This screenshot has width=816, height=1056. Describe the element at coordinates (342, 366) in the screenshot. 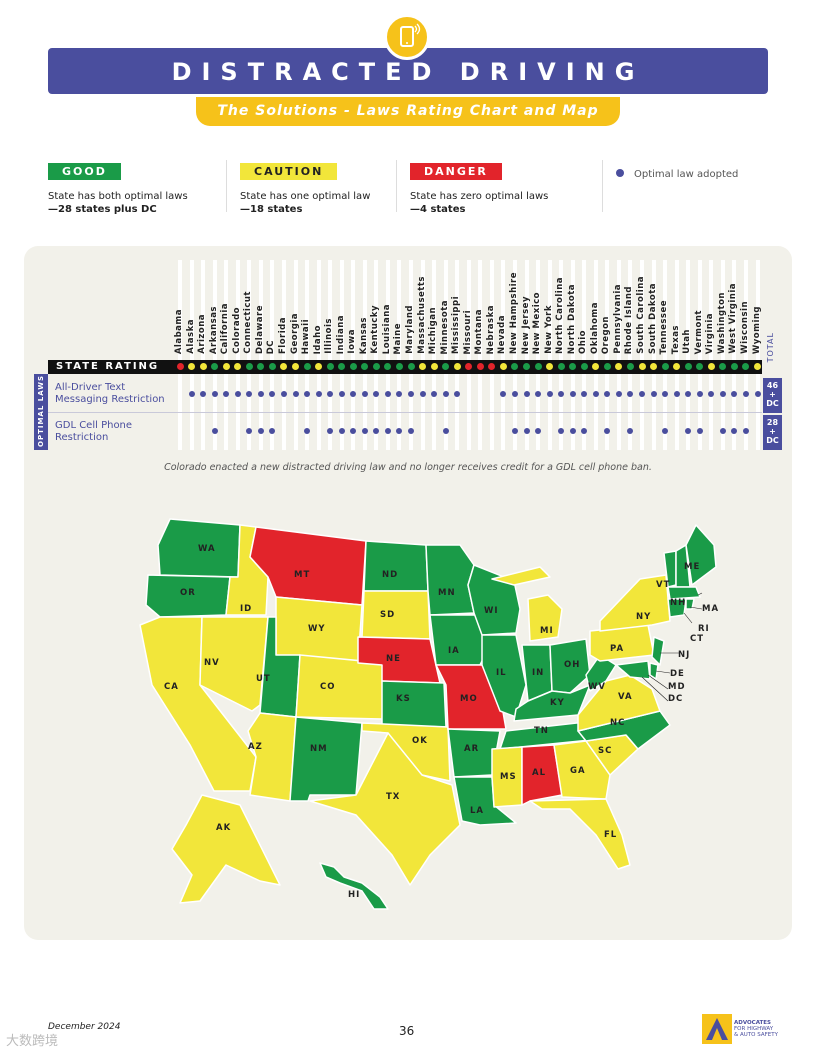

I see `rating-dot-indiana` at that location.